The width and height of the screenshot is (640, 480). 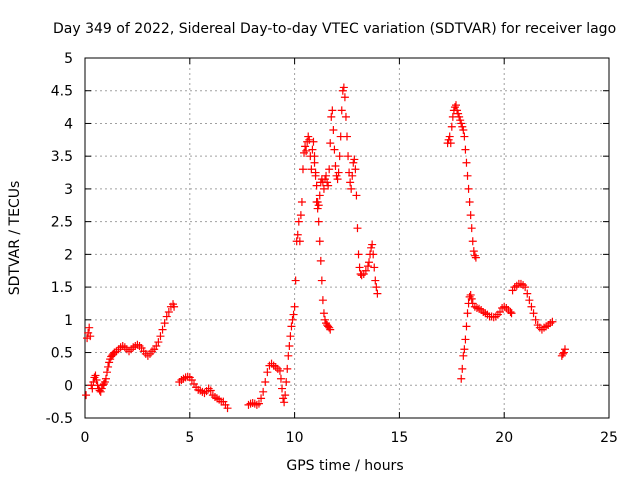 What do you see at coordinates (68, 190) in the screenshot?
I see `y-tick-label: 3` at bounding box center [68, 190].